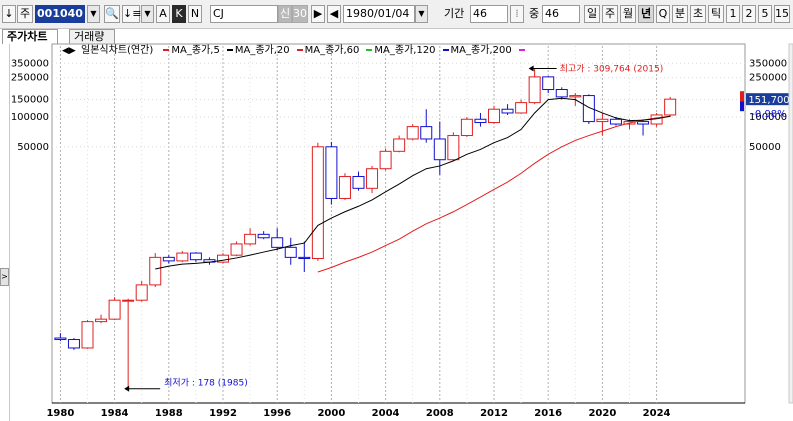 Image resolution: width=793 pixels, height=421 pixels. What do you see at coordinates (602, 413) in the screenshot?
I see `x-tick-label: 2020` at bounding box center [602, 413].